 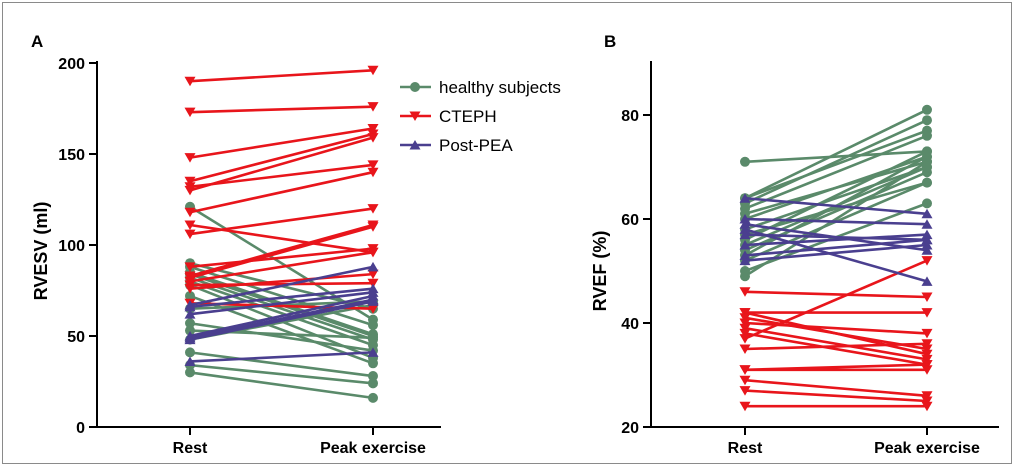 I want to click on panel-b-xtick-label: Peak exercise, so click(x=927, y=448).